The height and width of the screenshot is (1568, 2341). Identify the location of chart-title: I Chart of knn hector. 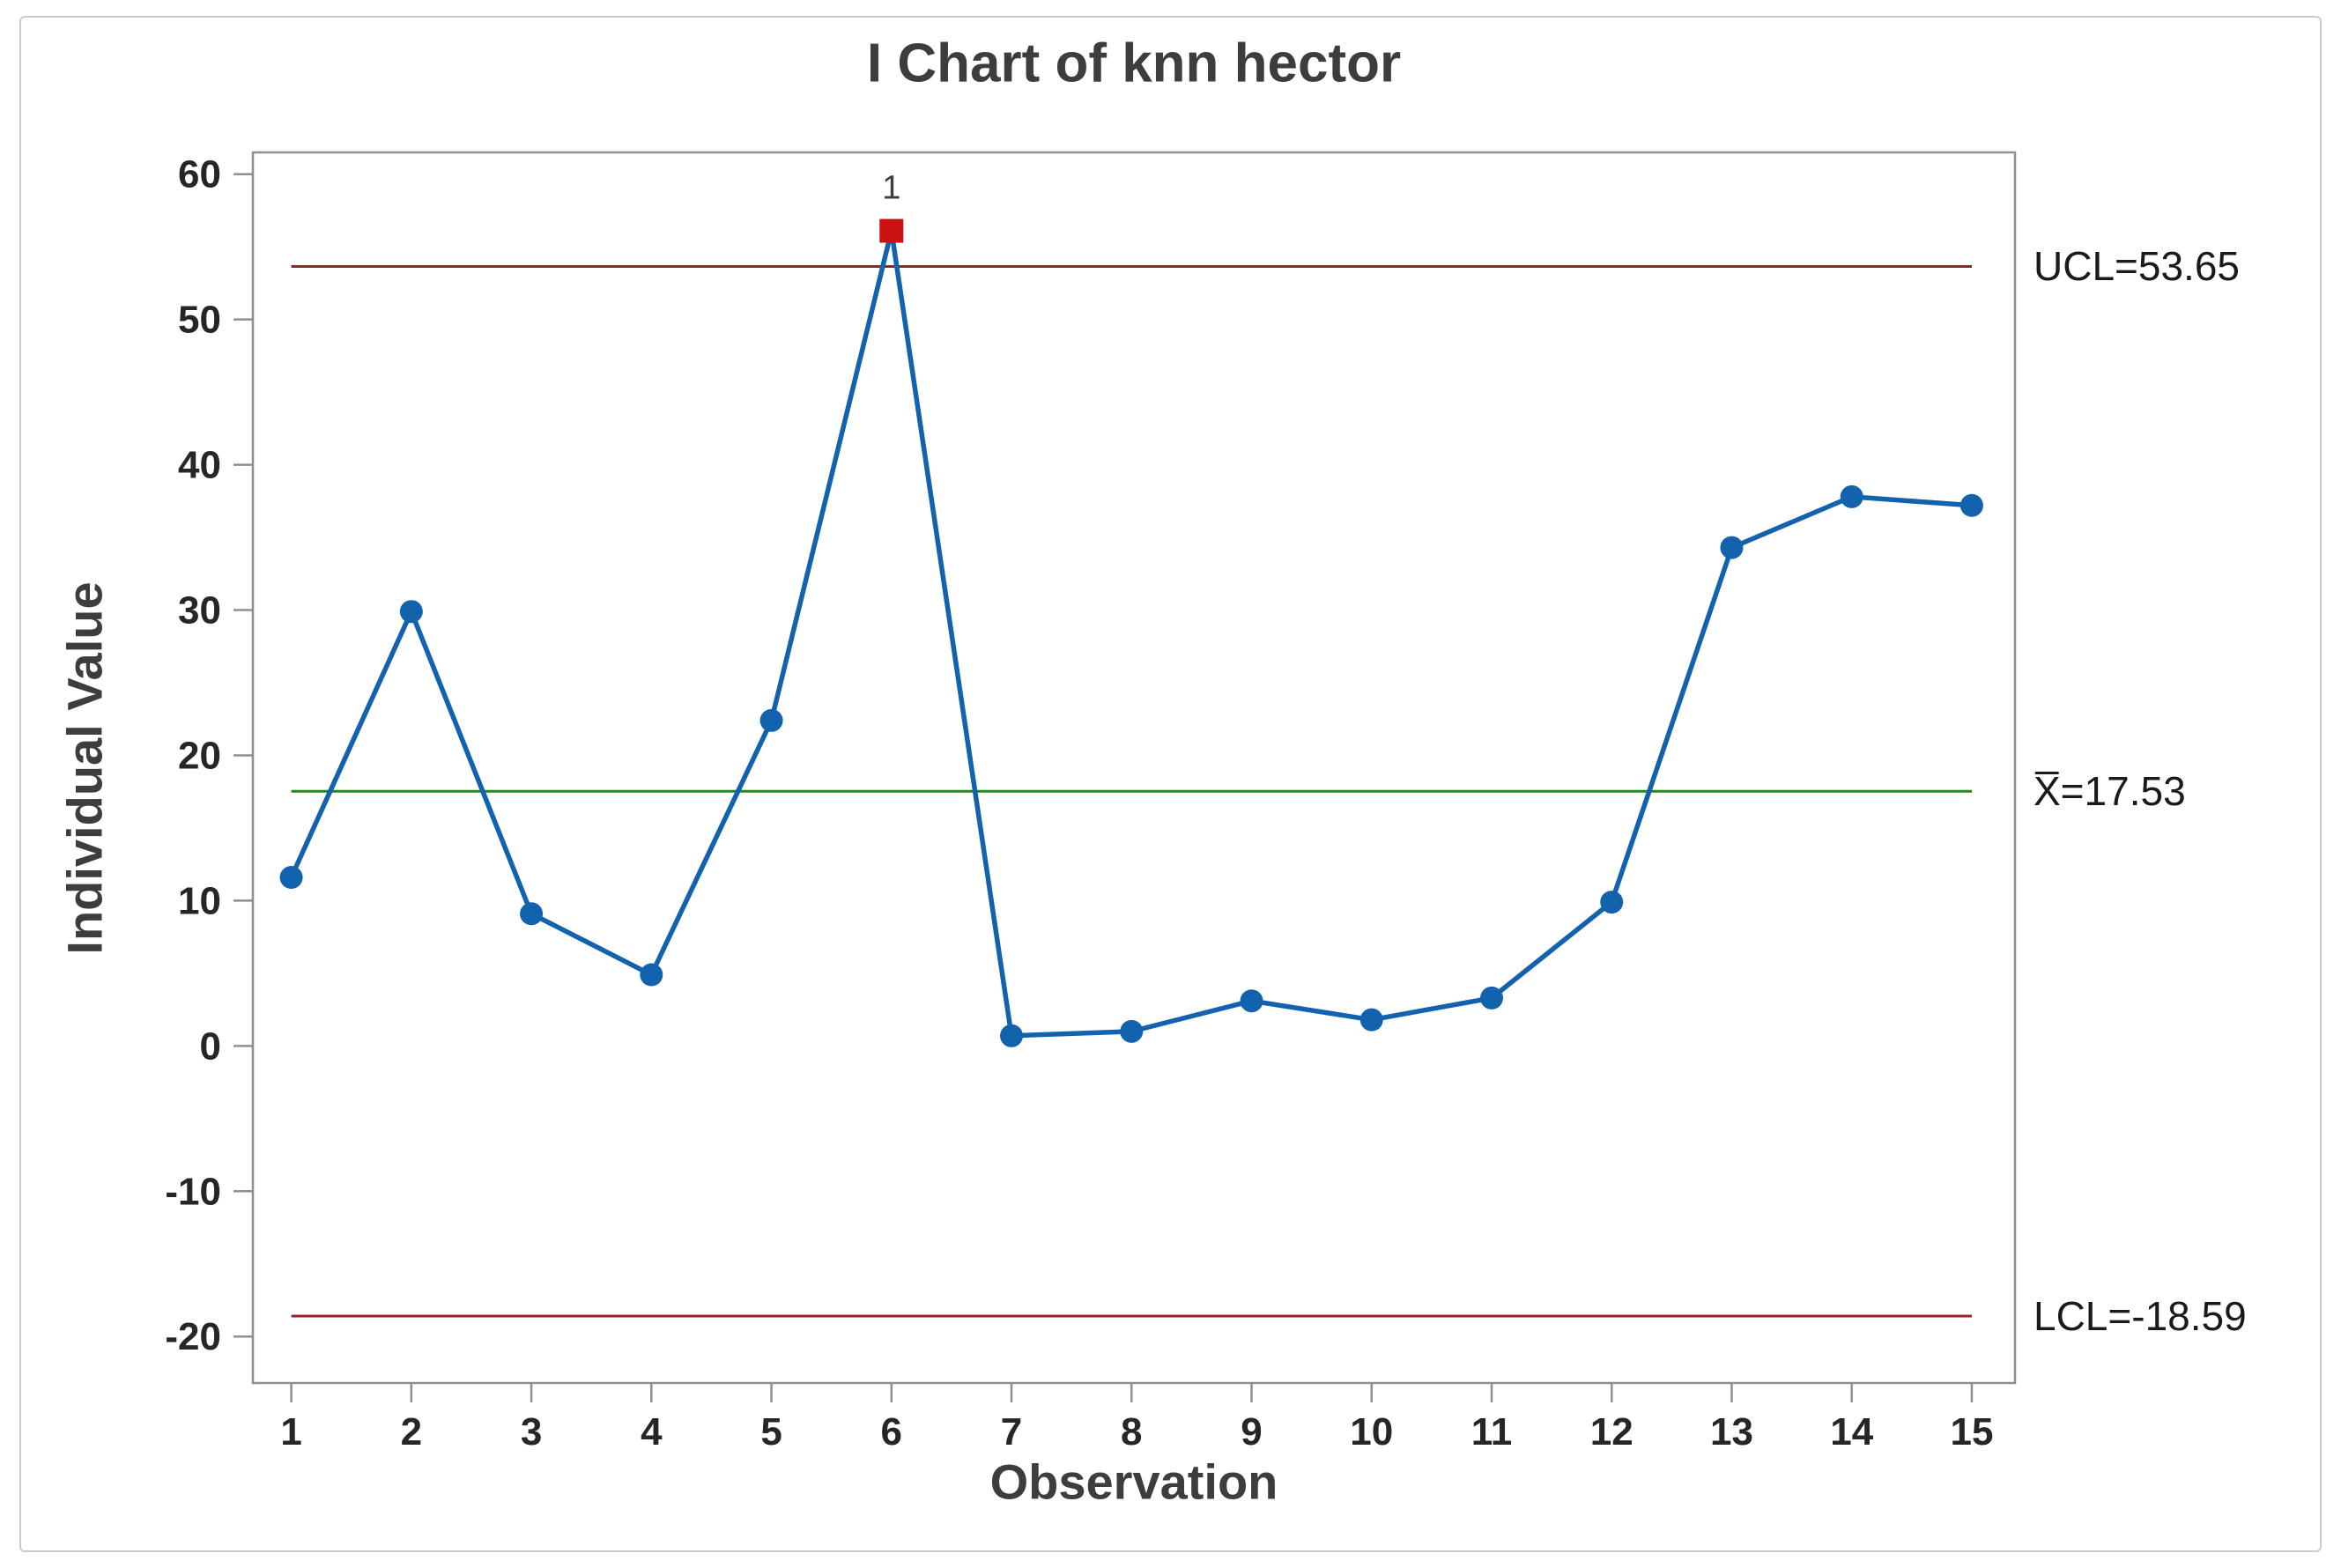
(1134, 63).